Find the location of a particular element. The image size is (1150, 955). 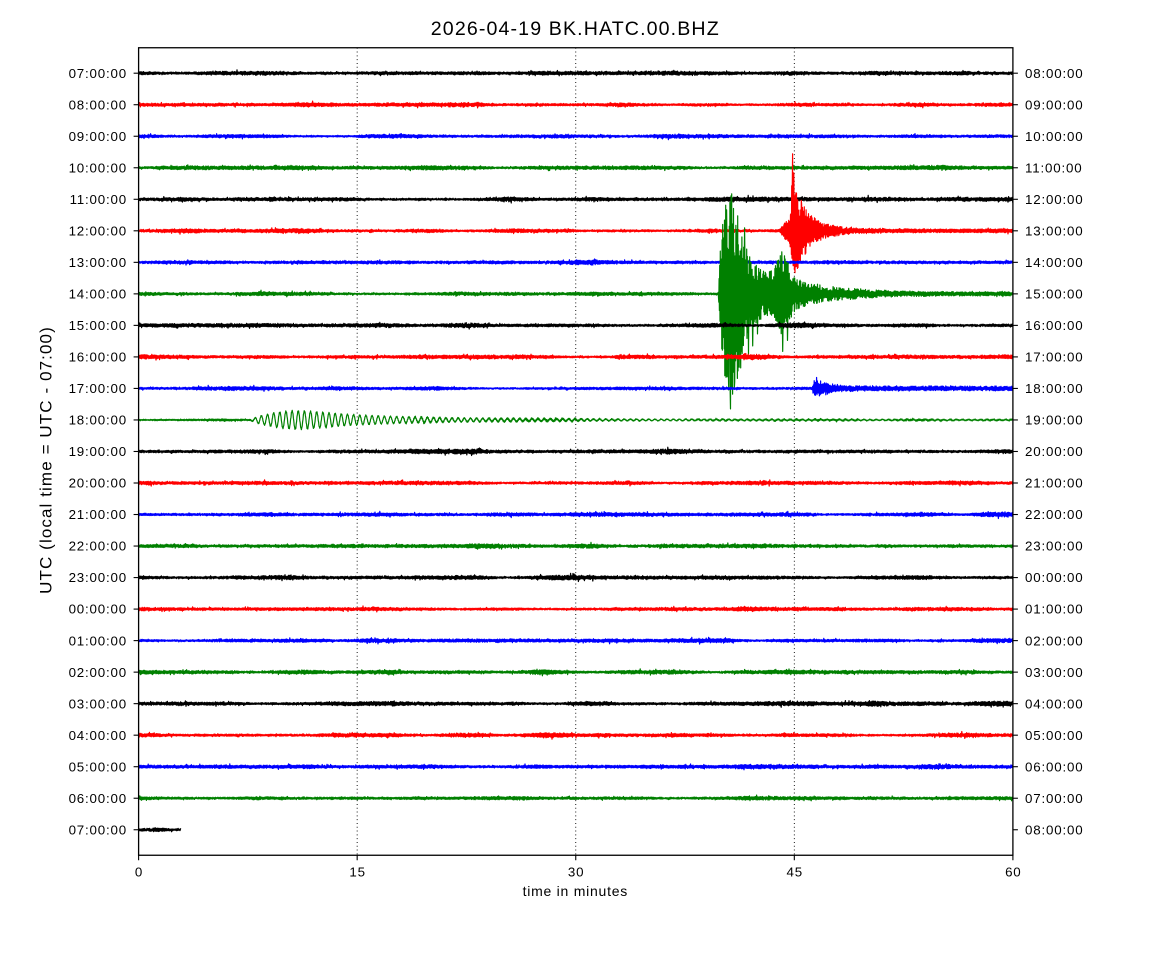

svg-text: 15 is located at coordinates (357, 872).